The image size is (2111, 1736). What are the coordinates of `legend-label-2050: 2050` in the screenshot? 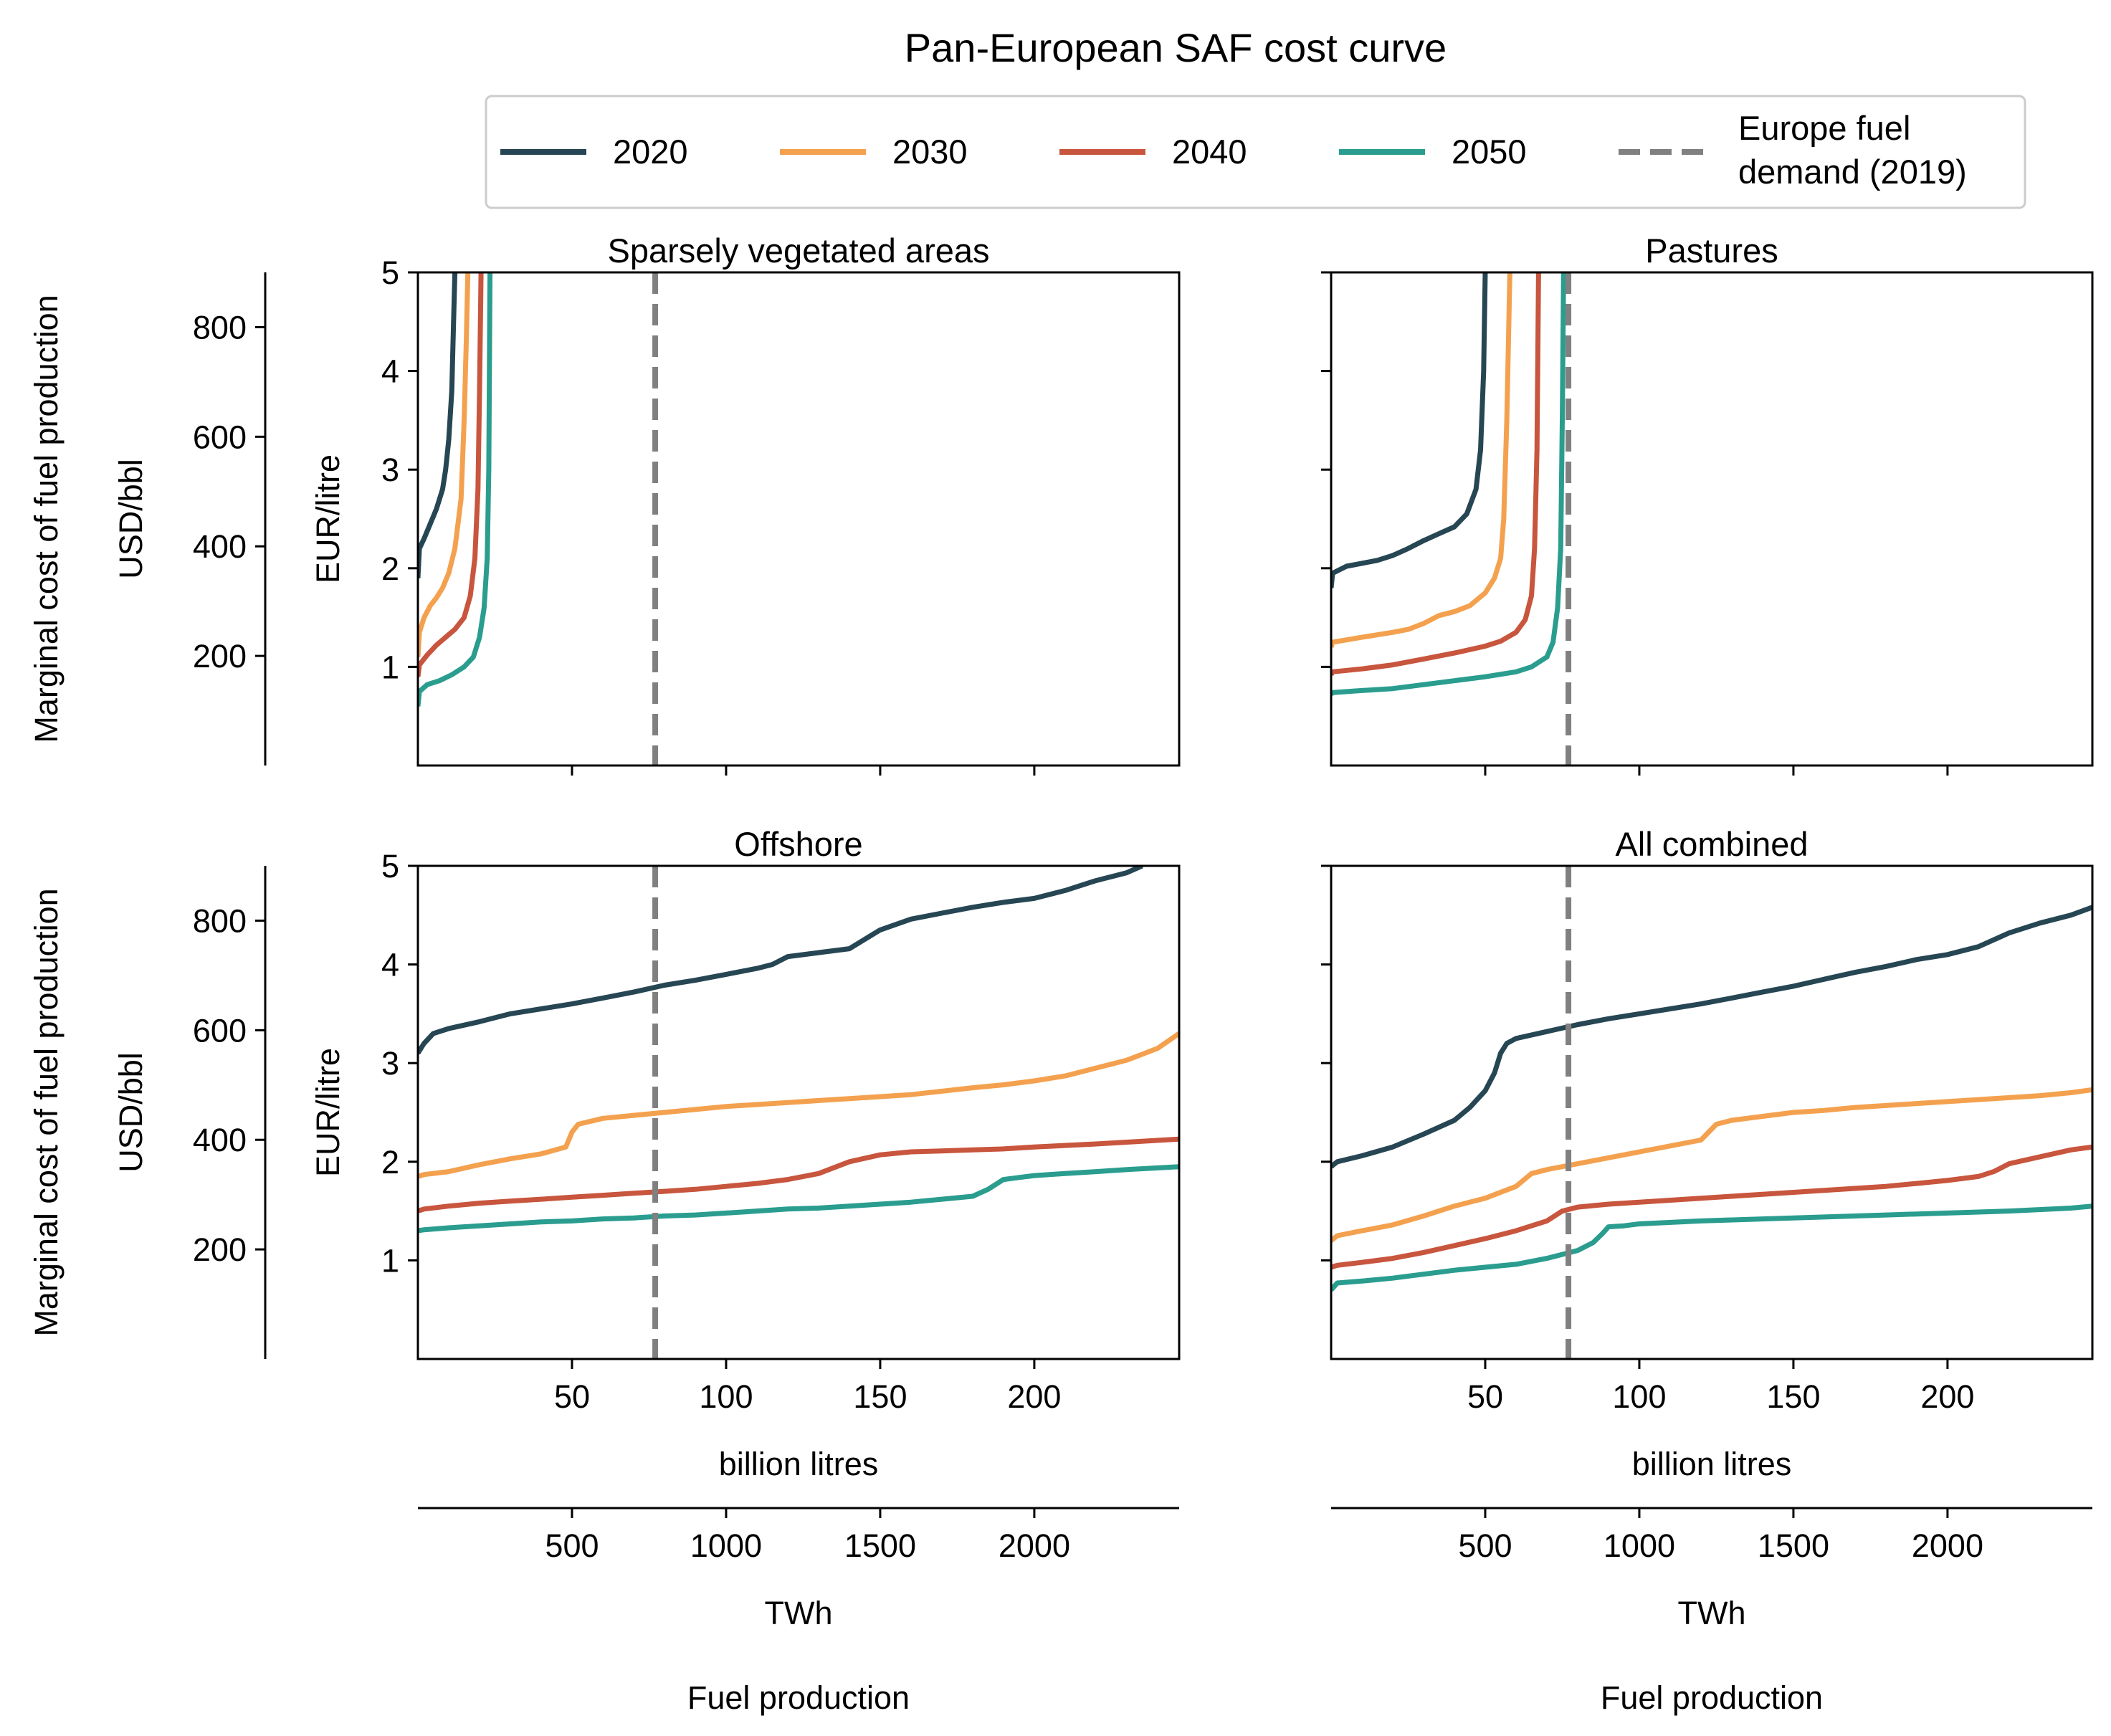 It's located at (1489, 152).